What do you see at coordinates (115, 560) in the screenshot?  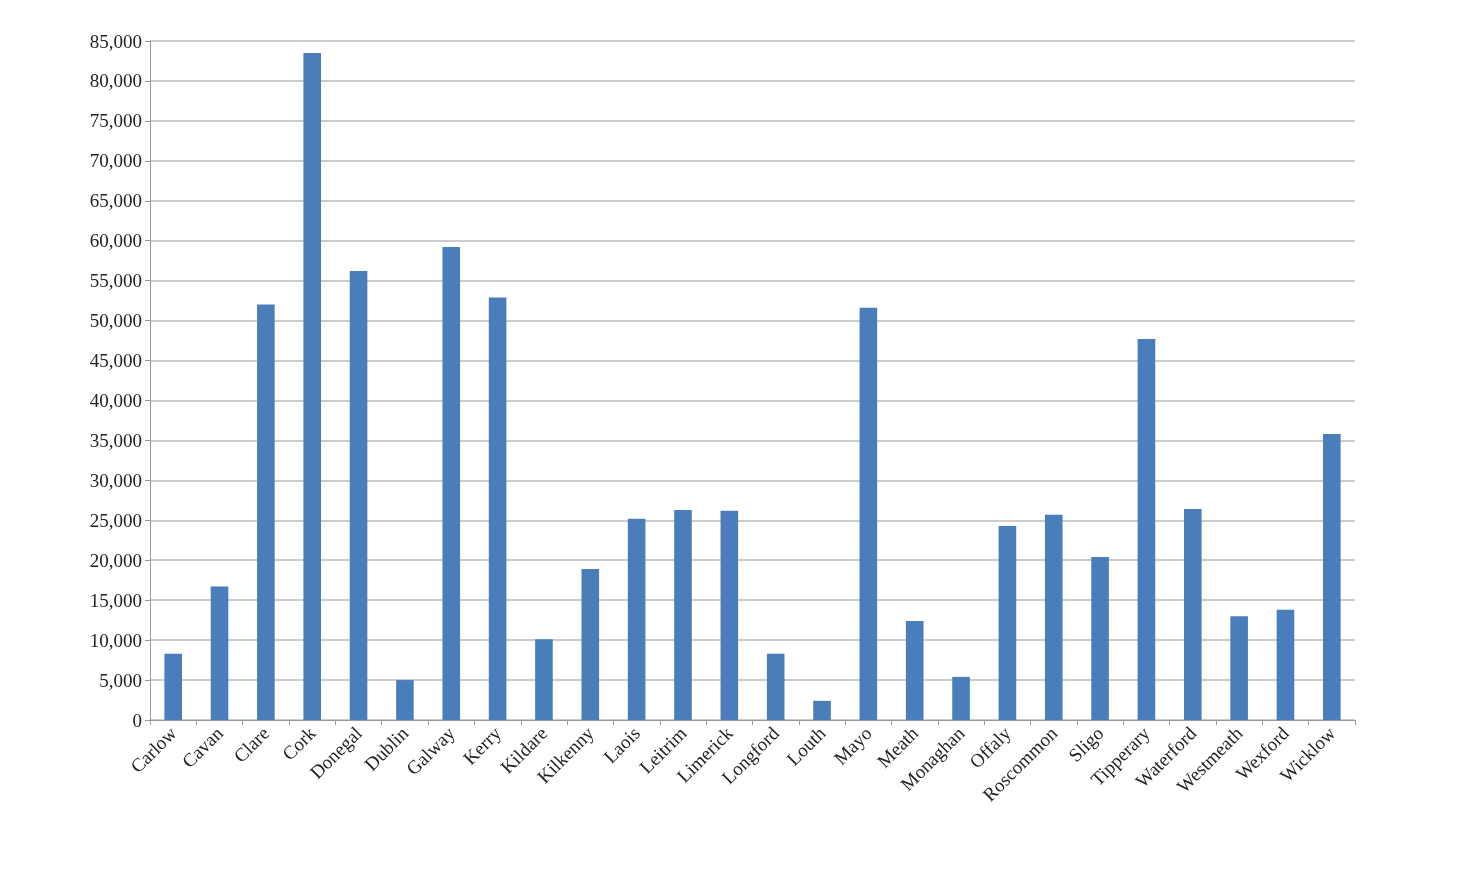 I see `y-tick-label: 20,000` at bounding box center [115, 560].